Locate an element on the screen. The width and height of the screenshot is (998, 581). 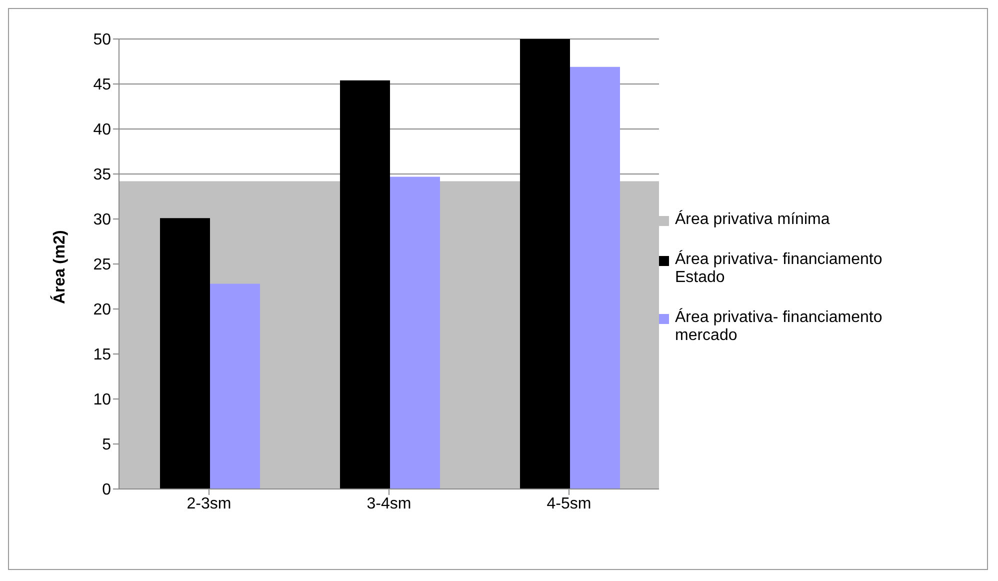
legend-label: Área privativa mínima is located at coordinates (752, 220).